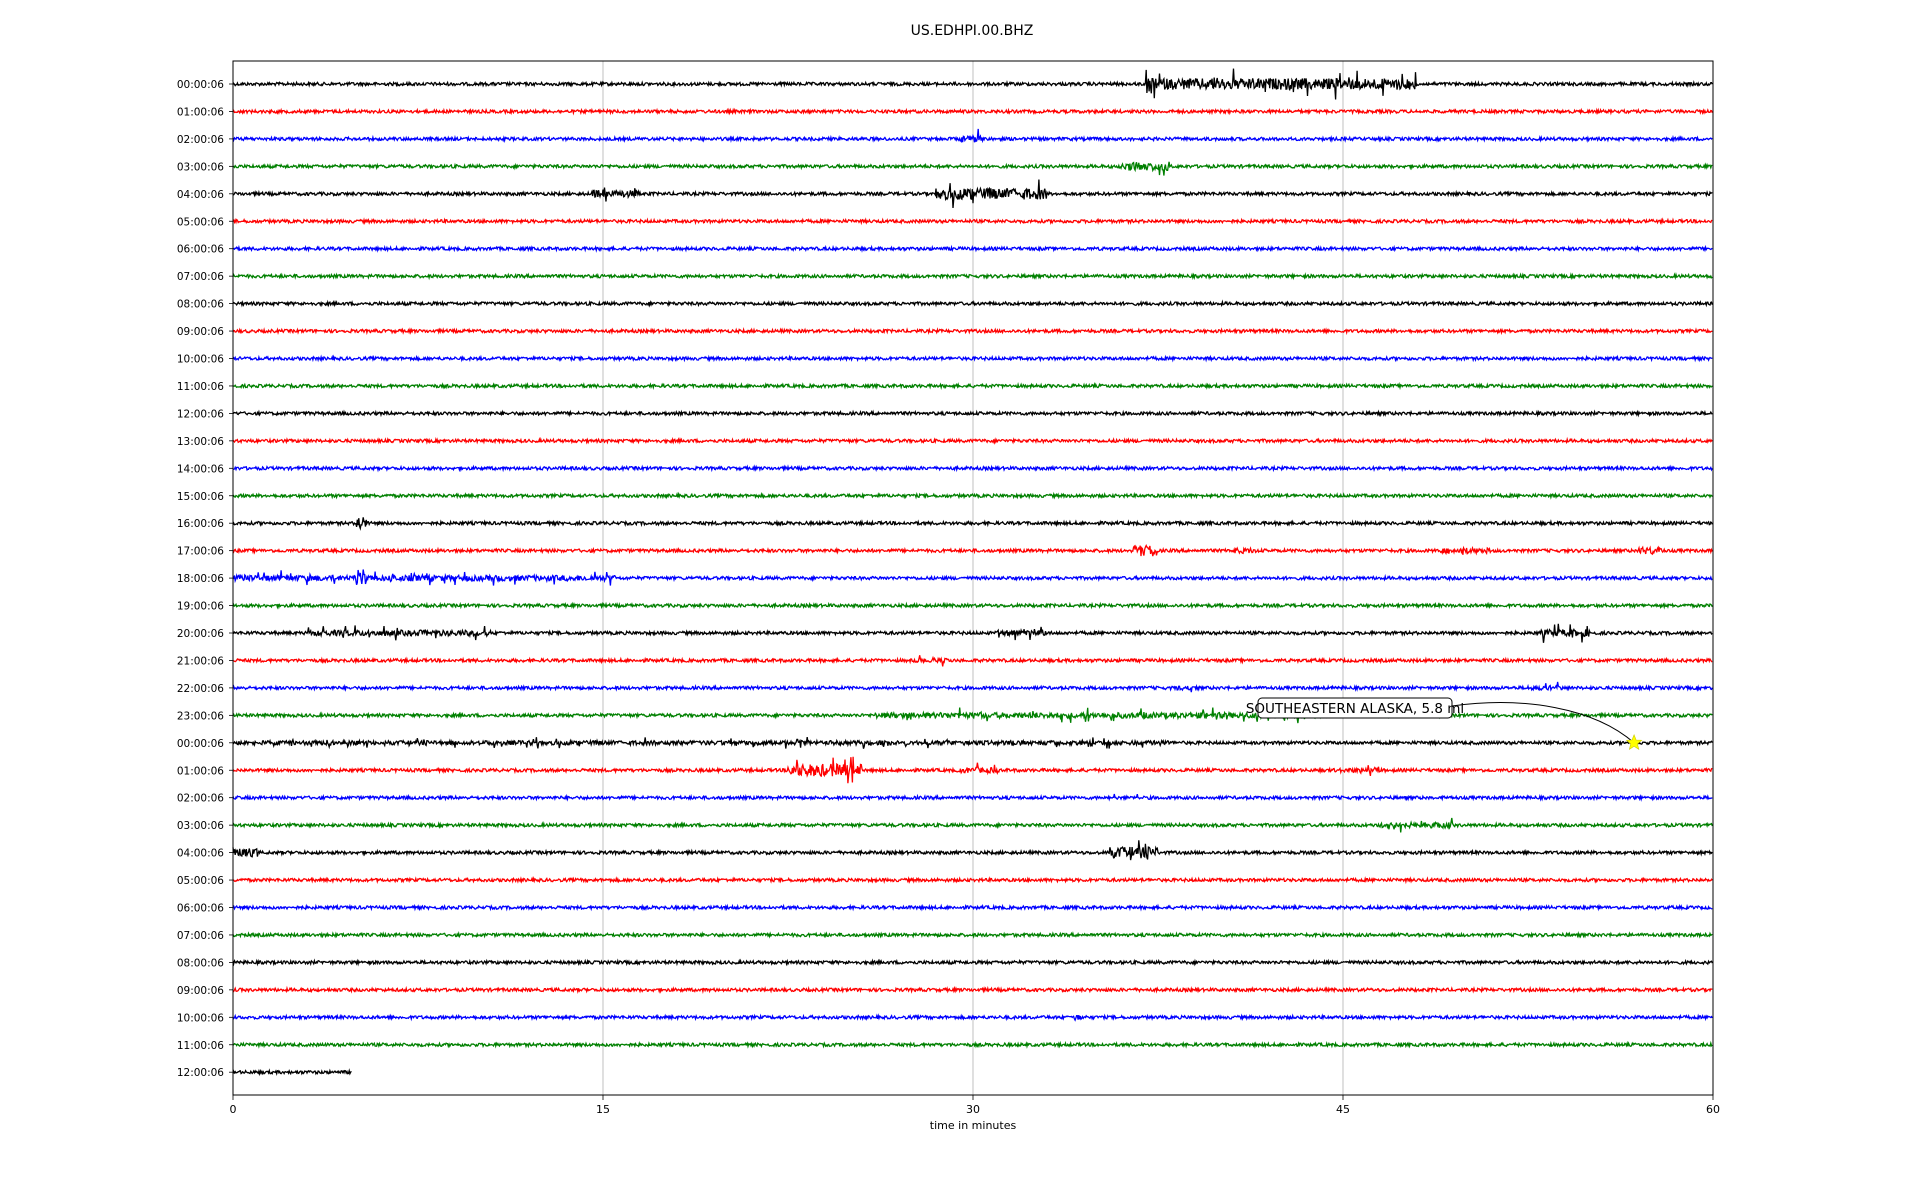  Describe the element at coordinates (200, 469) in the screenshot. I see `row-label: 14:00:06` at that location.